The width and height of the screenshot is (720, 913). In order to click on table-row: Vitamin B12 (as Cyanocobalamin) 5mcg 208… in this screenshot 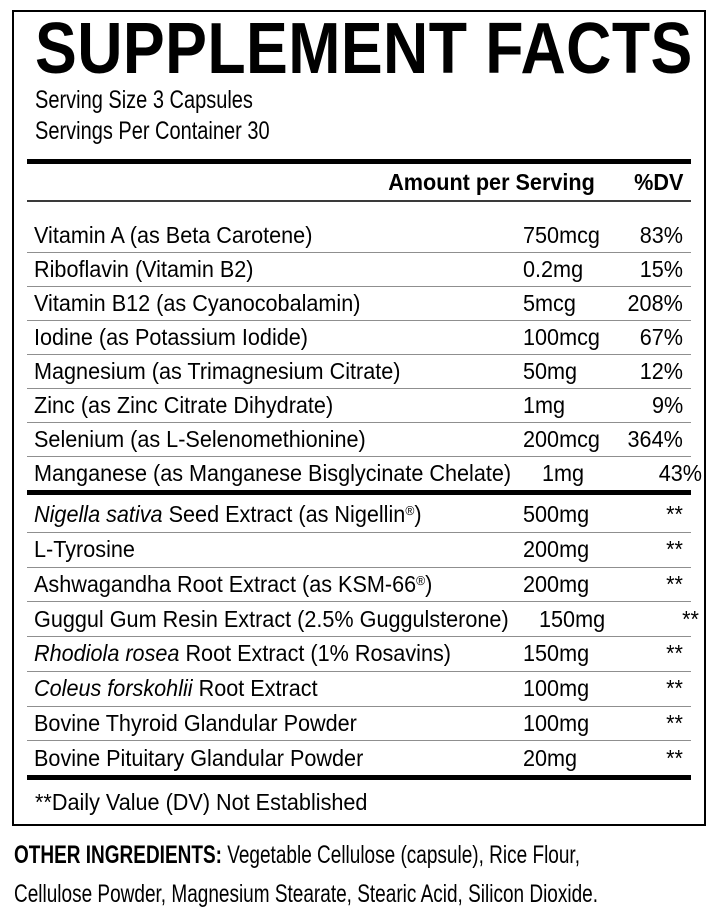, I will do `click(359, 303)`.